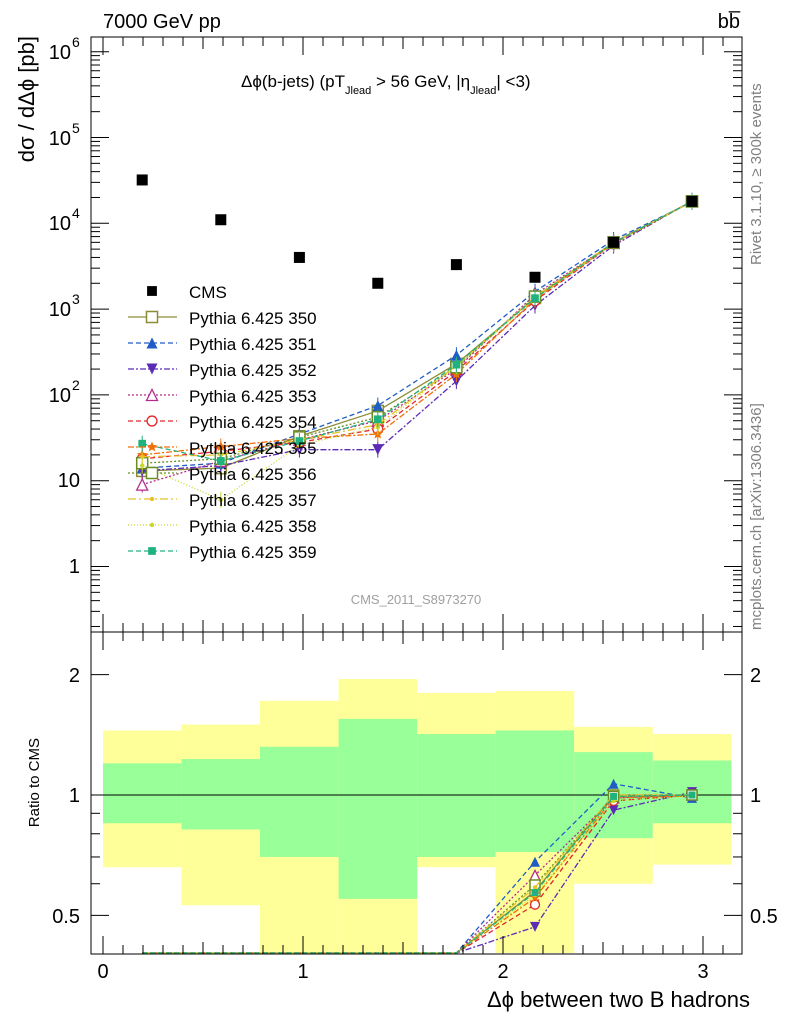 The height and width of the screenshot is (1024, 786). Describe the element at coordinates (66, 917) in the screenshot. I see `ratio-ytick-left-0.5: 0.5` at that location.